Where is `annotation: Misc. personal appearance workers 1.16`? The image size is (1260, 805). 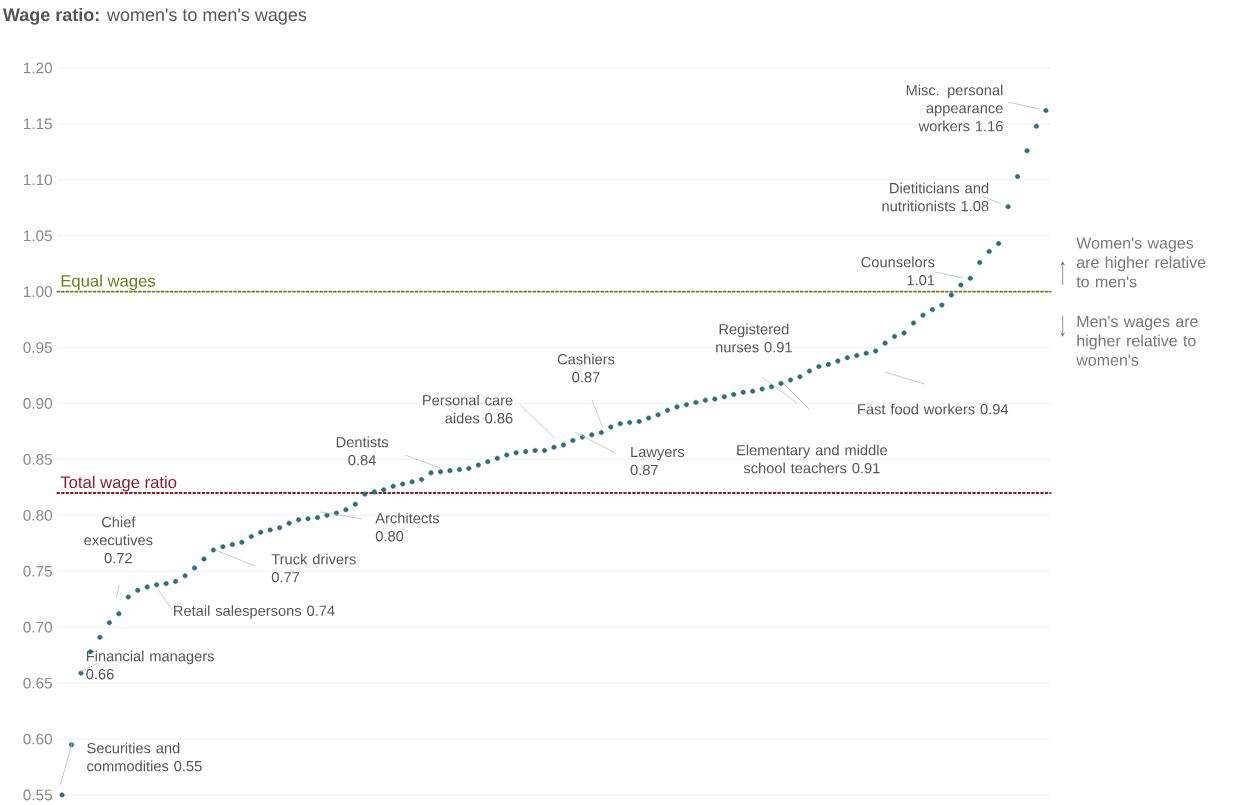
annotation: Misc. personal appearance workers 1.16 is located at coordinates (954, 108).